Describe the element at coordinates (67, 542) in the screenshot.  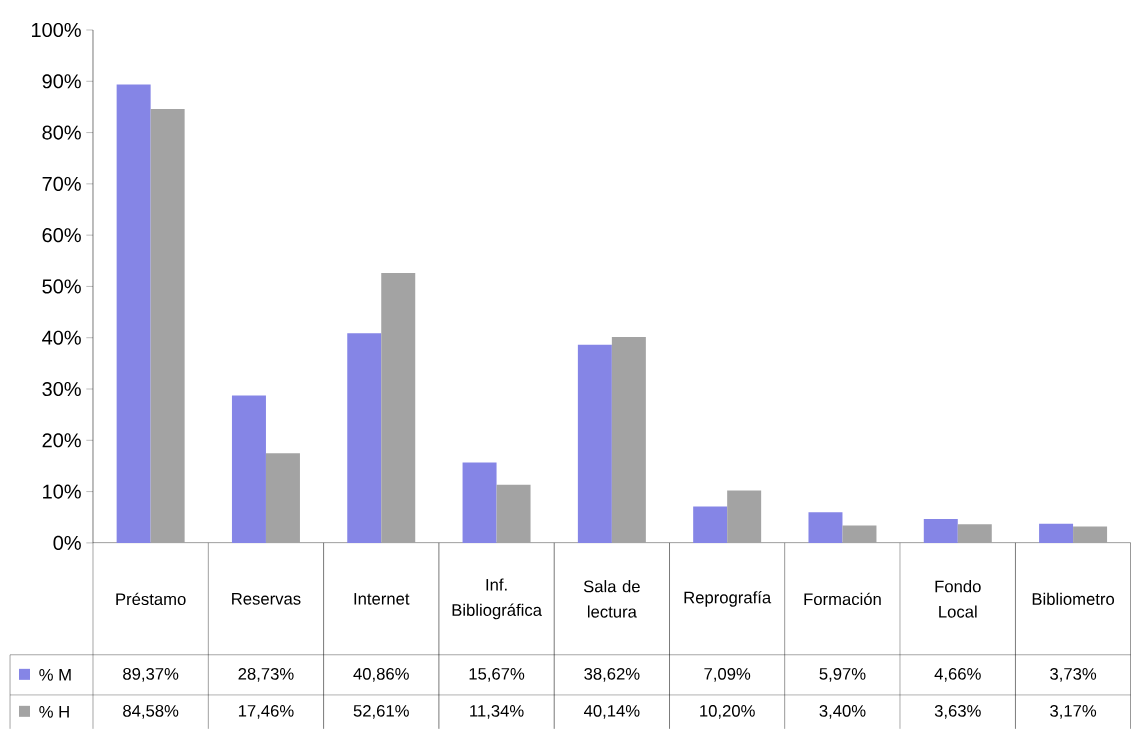
I see `y-tick-label: 0%` at that location.